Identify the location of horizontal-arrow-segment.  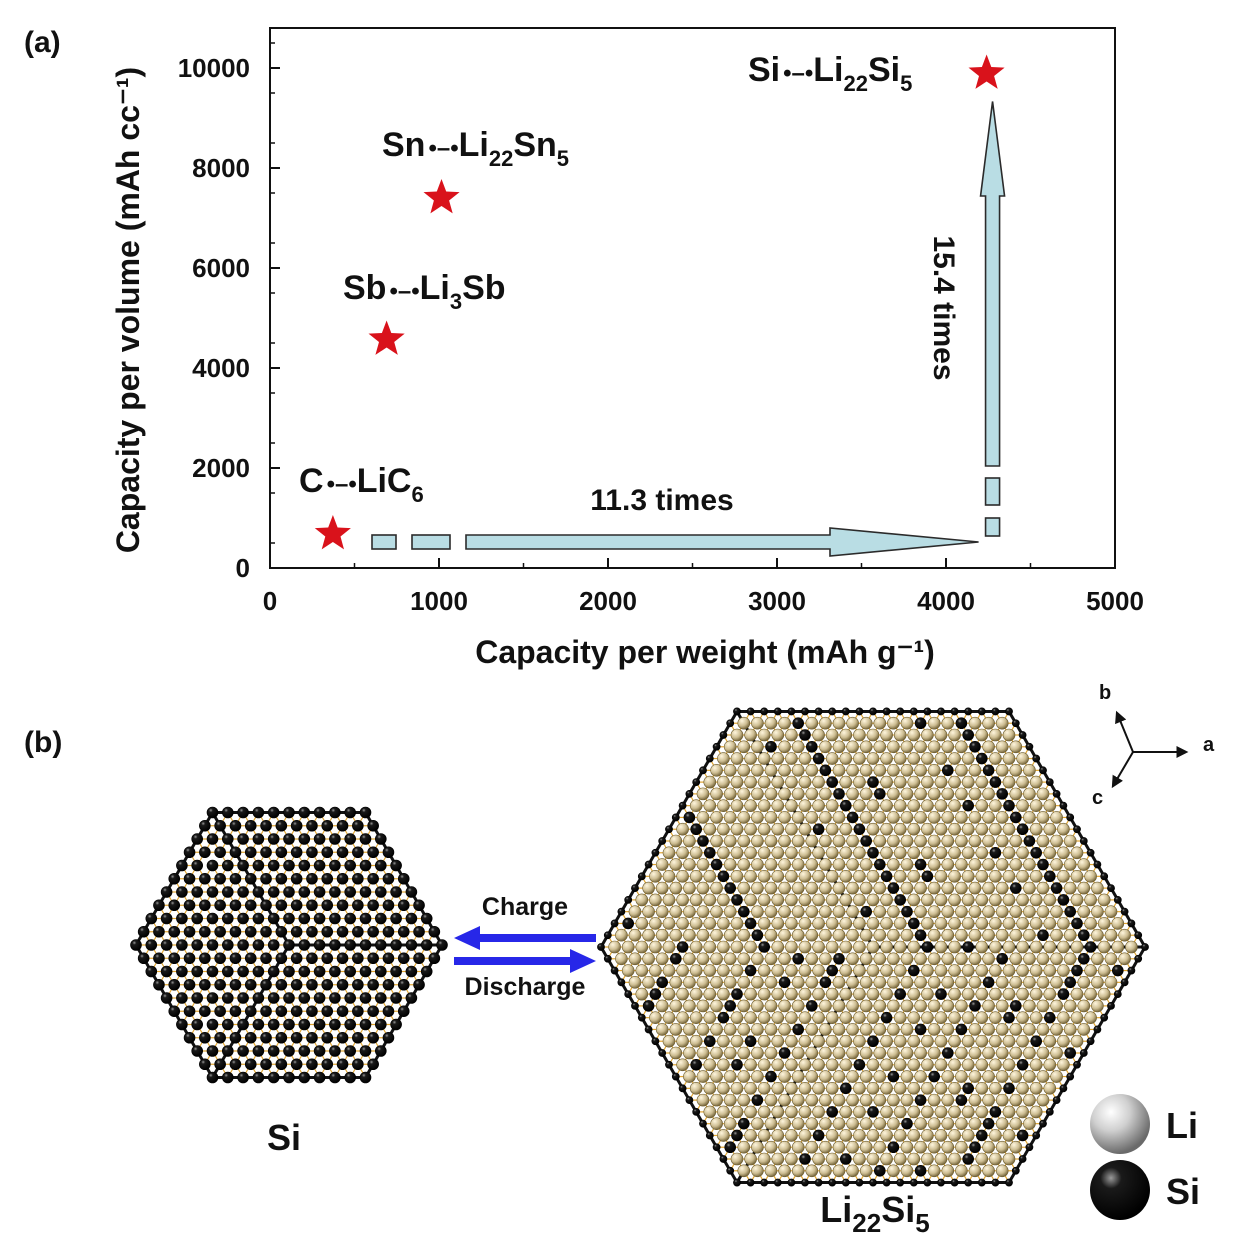
(384, 542).